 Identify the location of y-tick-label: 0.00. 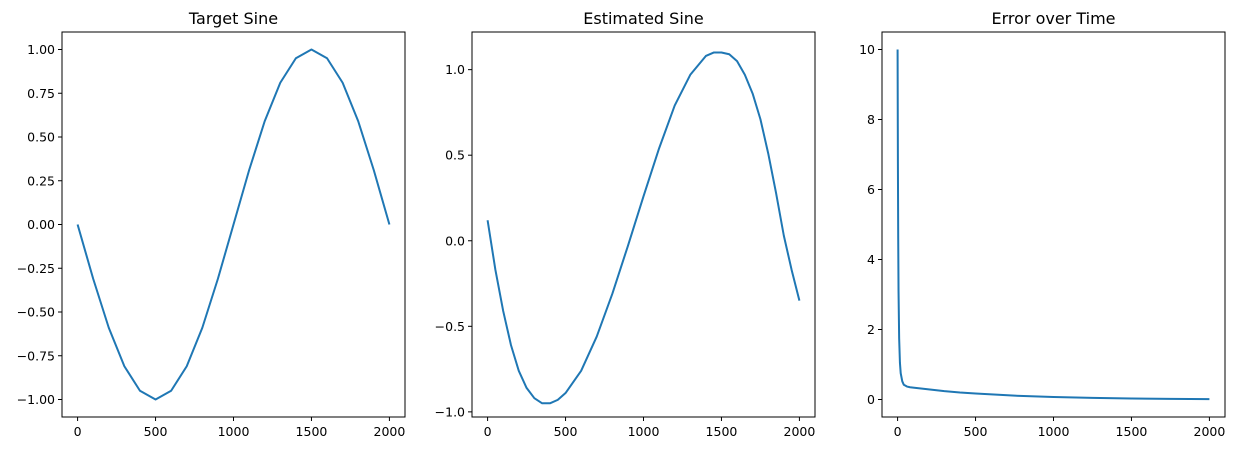
(41, 224).